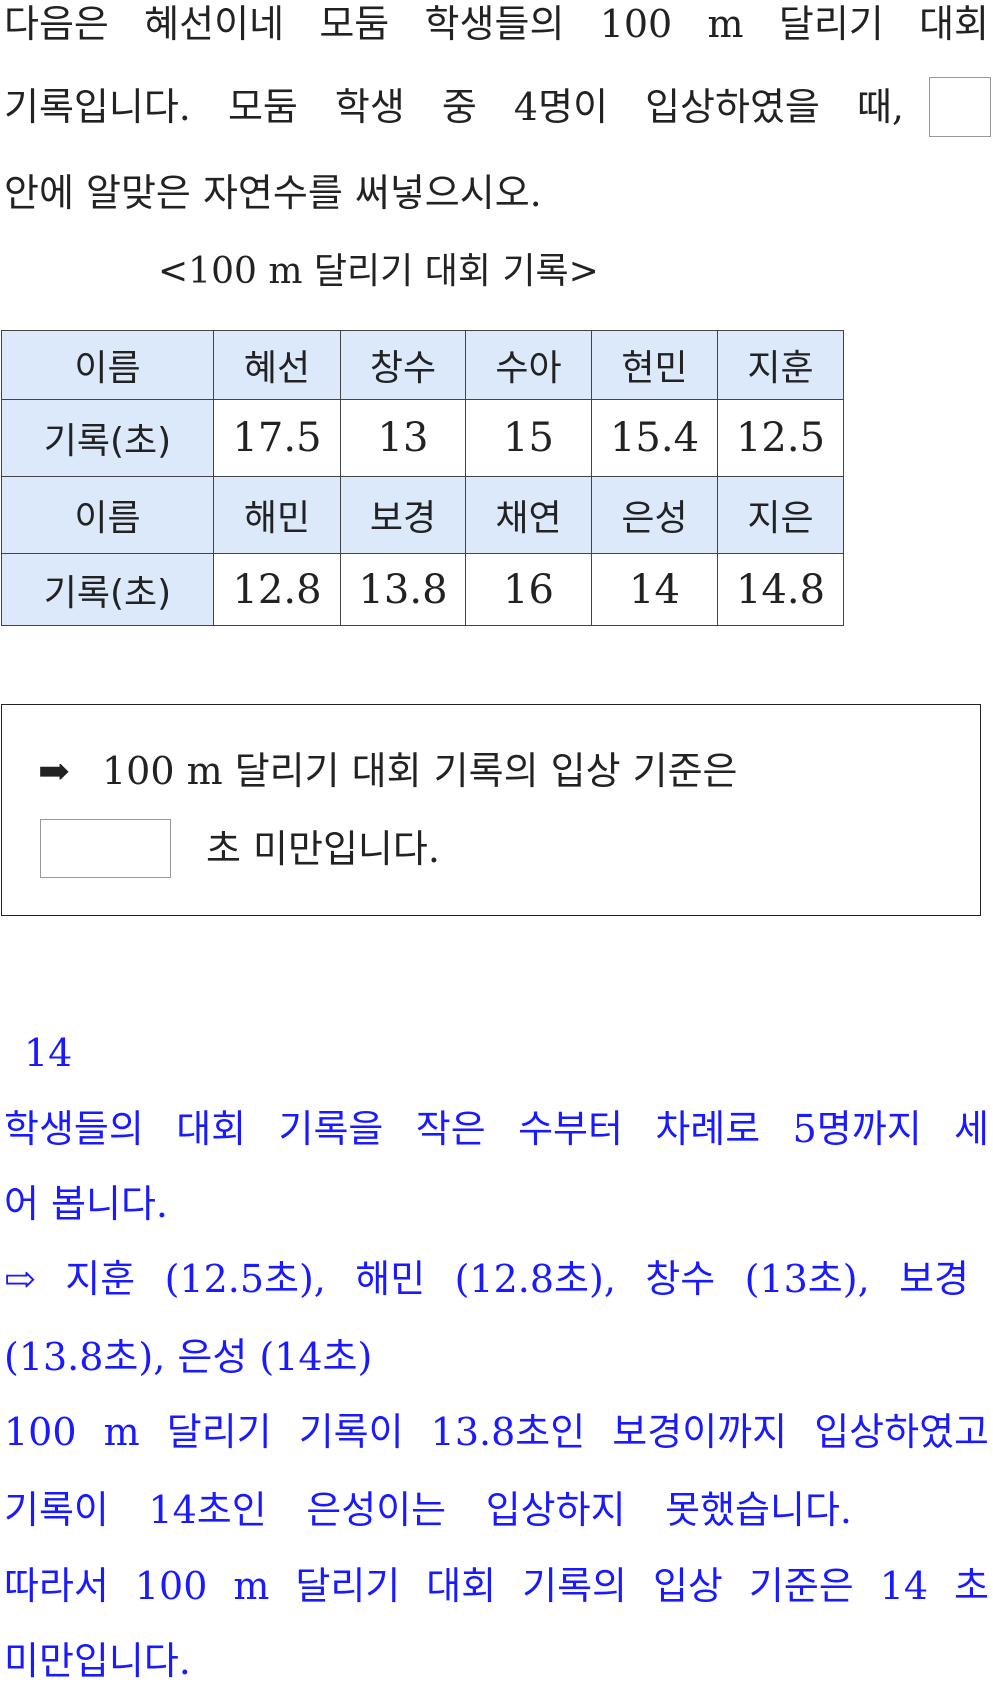 The image size is (993, 1691). What do you see at coordinates (780, 515) in the screenshot?
I see `name-cell: 지은` at bounding box center [780, 515].